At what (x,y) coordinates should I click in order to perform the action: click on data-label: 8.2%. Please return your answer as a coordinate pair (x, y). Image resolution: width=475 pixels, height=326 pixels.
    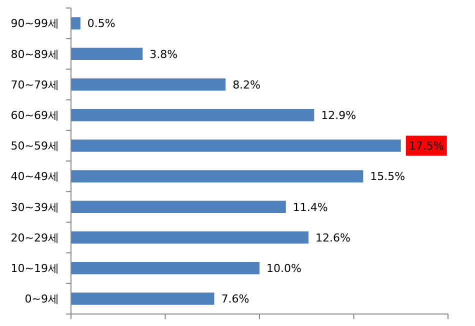
    Looking at the image, I should click on (246, 85).